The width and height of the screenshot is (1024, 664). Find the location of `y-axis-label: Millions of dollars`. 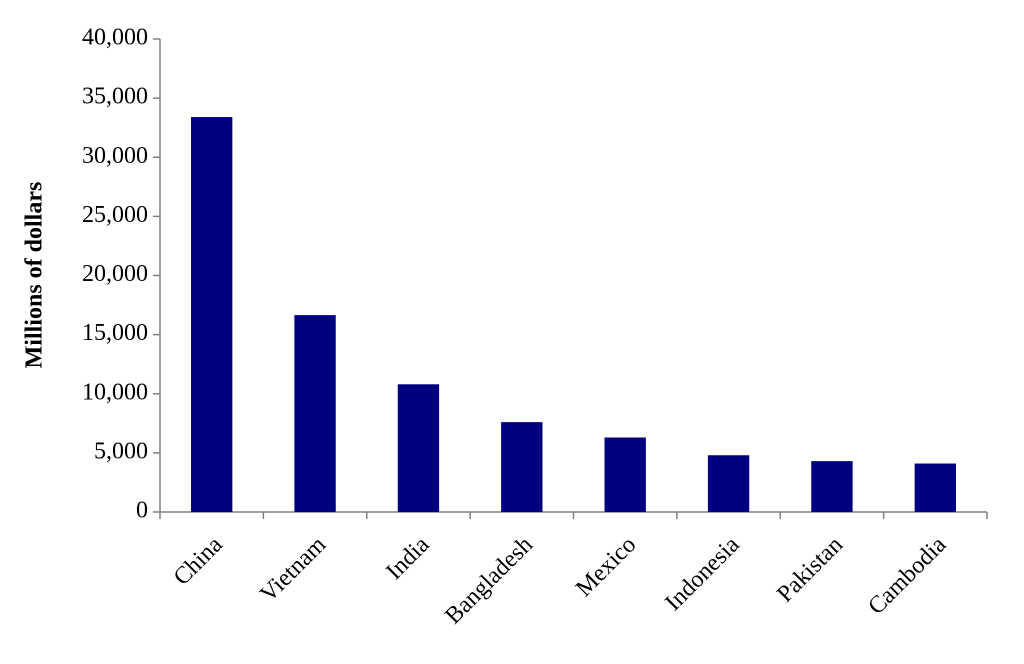

y-axis-label: Millions of dollars is located at coordinates (35, 275).